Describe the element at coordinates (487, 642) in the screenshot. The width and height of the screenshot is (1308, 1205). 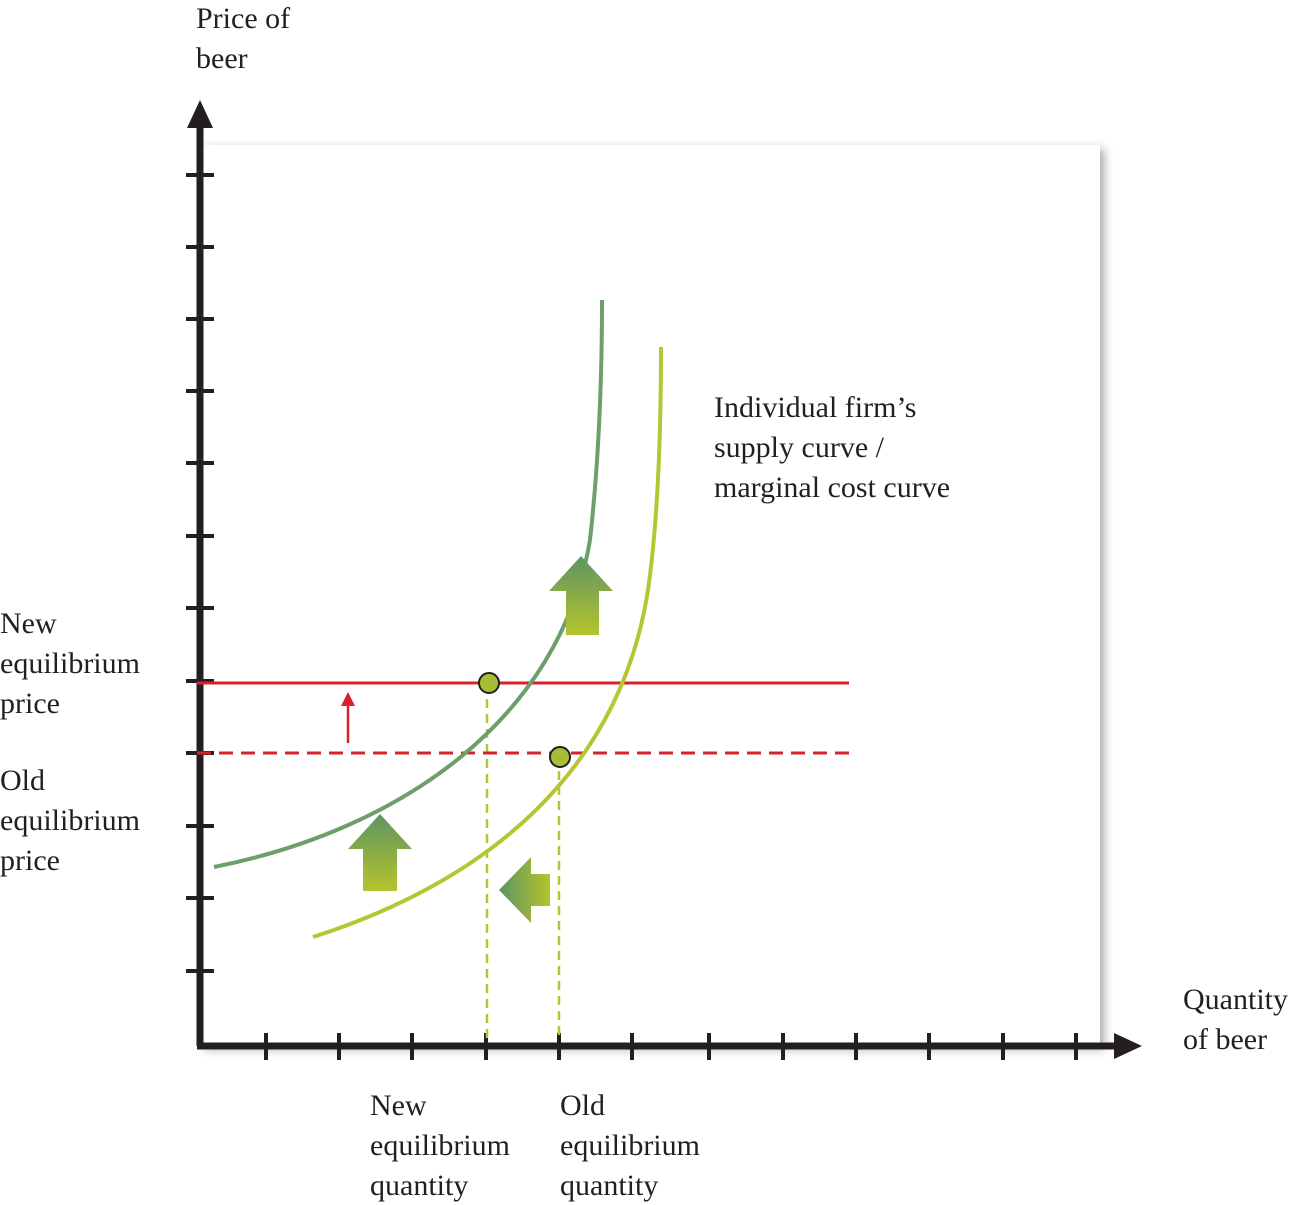
I see `old-supply-curve` at that location.